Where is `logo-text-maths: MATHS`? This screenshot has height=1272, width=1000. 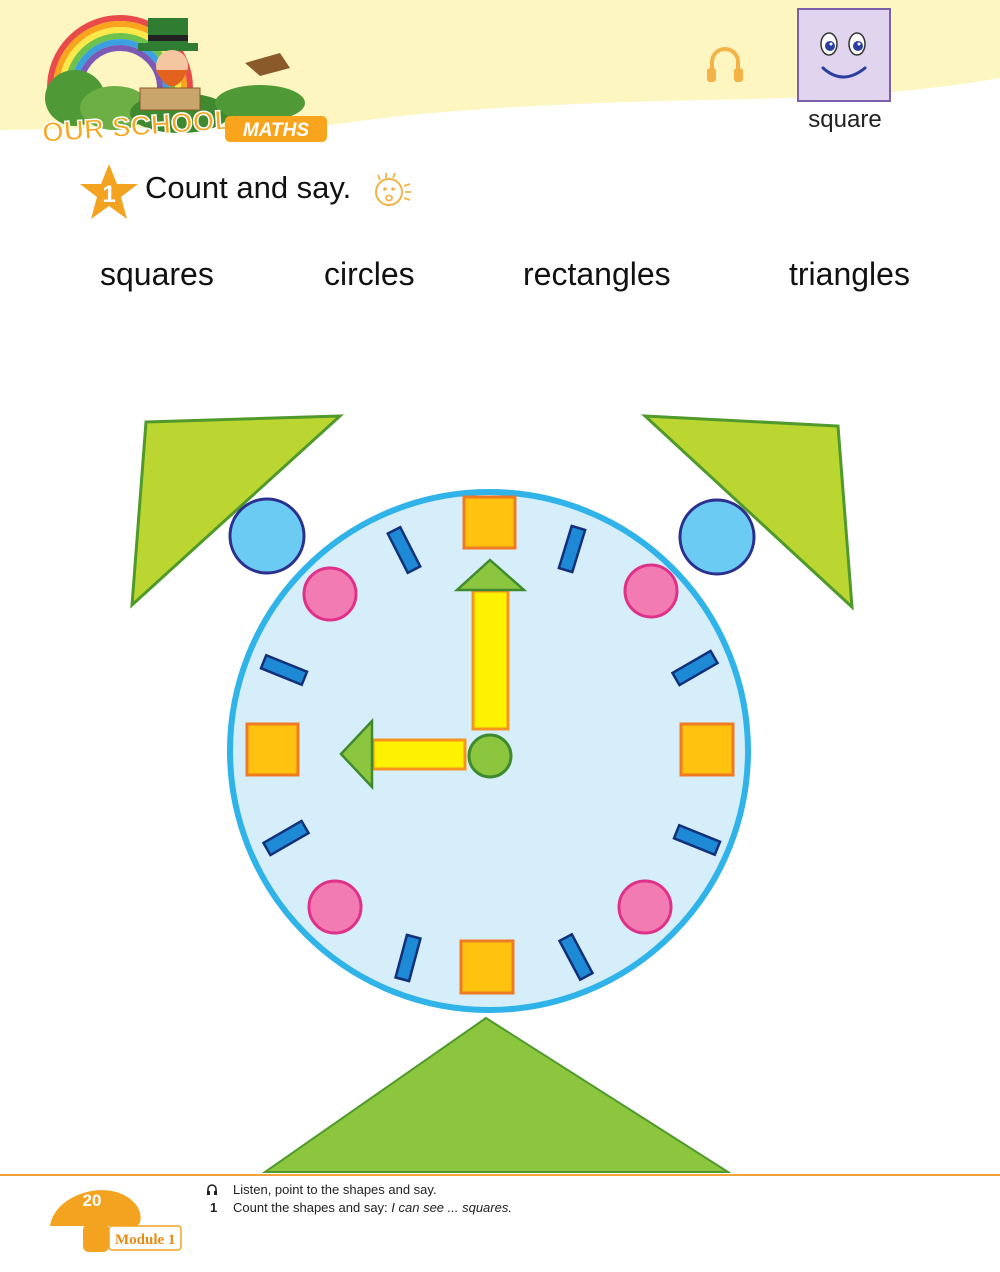
logo-text-maths: MATHS is located at coordinates (276, 130).